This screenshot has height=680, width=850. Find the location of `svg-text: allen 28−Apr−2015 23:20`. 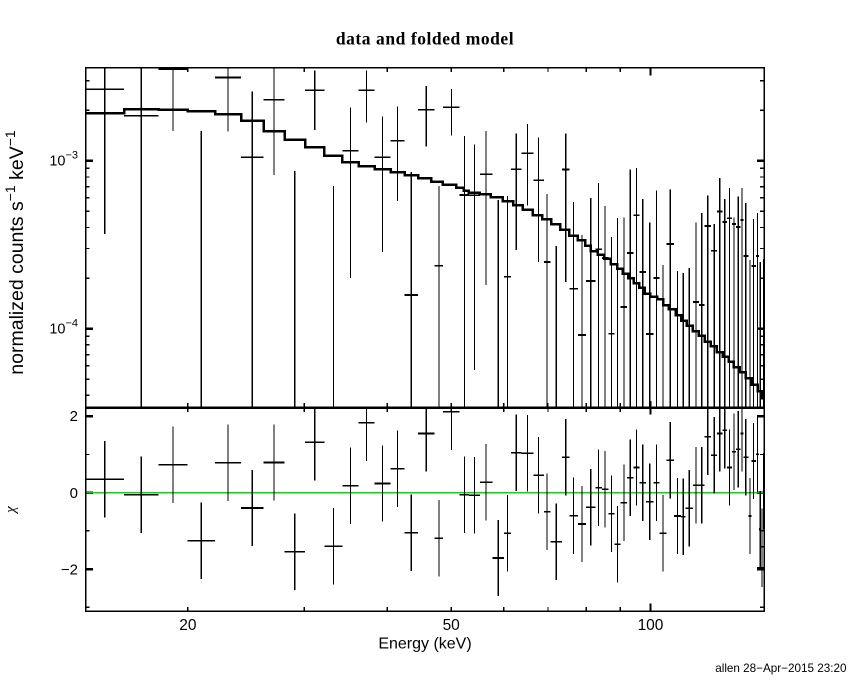

svg-text: allen 28−Apr−2015 23:20 is located at coordinates (781, 668).